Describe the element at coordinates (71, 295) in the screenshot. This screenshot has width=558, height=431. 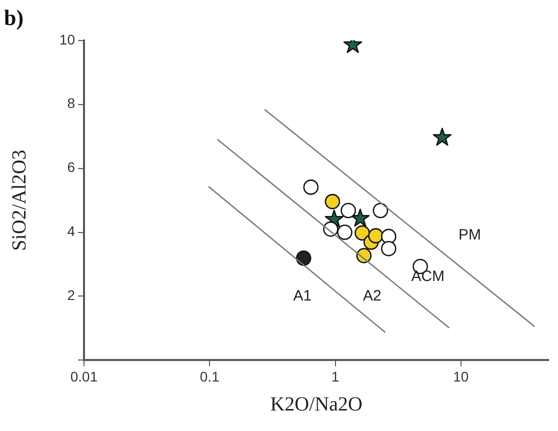
I see `y-tick-label: 2` at that location.